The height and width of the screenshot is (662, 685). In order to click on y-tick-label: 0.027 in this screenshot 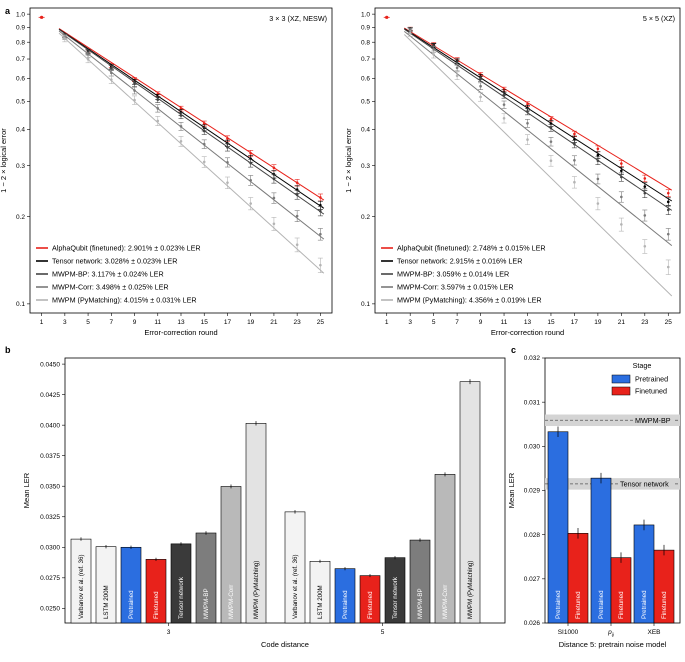, I will do `click(532, 579)`.